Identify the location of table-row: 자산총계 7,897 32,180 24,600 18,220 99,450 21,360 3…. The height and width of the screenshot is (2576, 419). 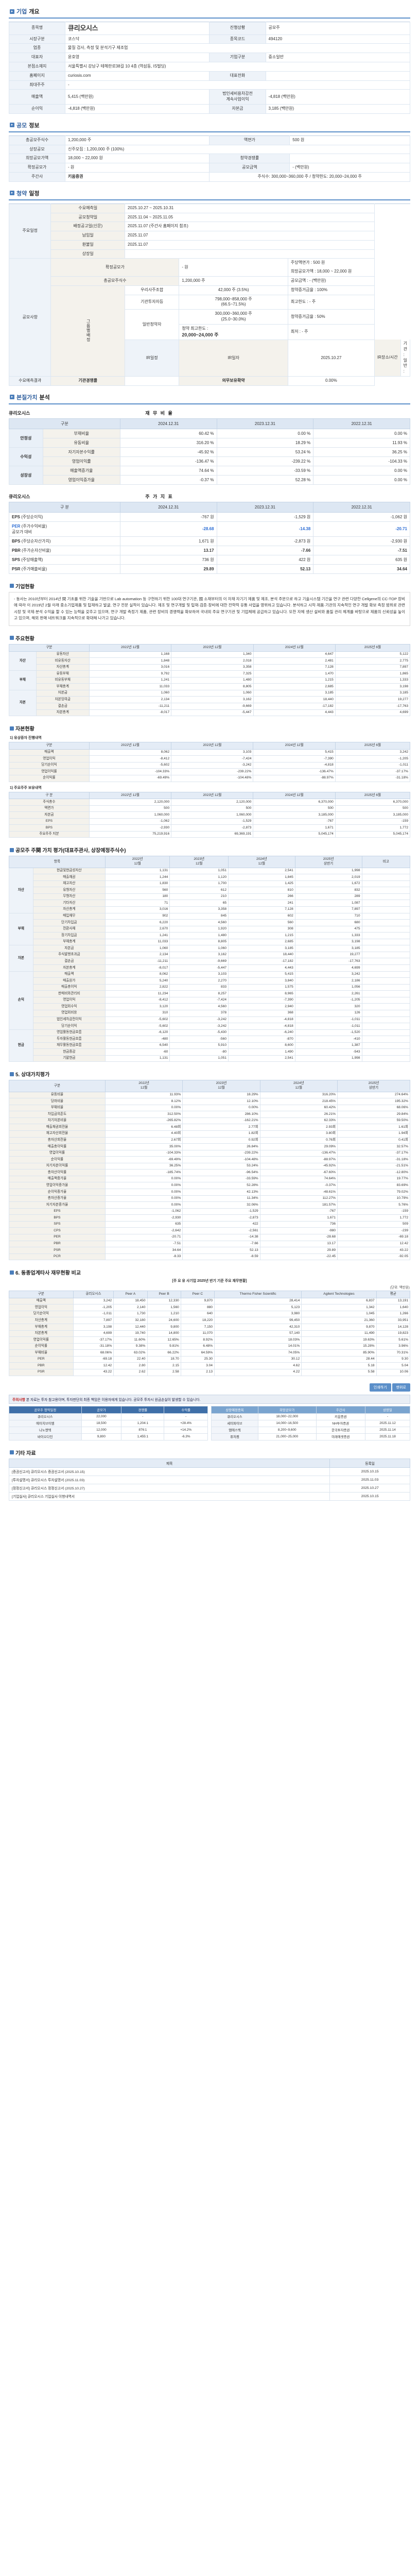
(210, 1320).